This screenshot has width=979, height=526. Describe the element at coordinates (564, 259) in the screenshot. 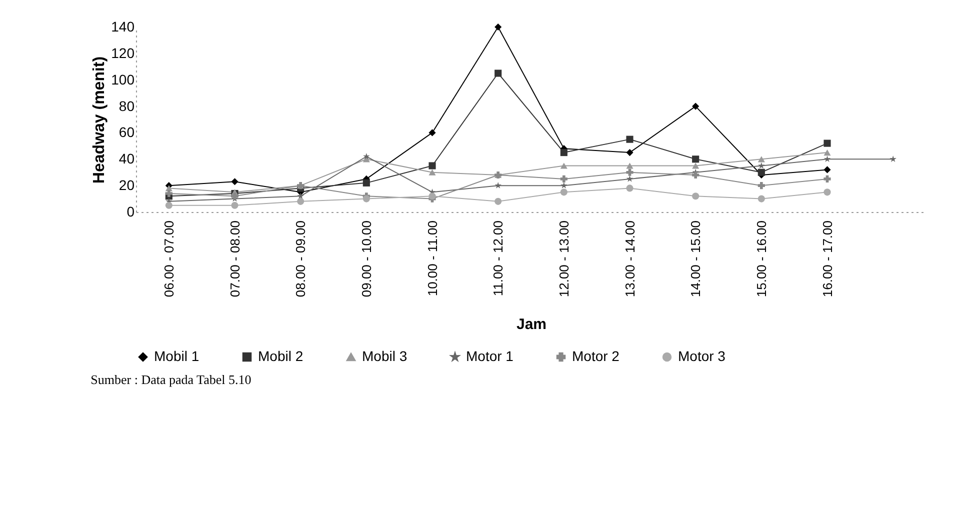

I see `x-tick-label: 12.00 - 13.00` at that location.